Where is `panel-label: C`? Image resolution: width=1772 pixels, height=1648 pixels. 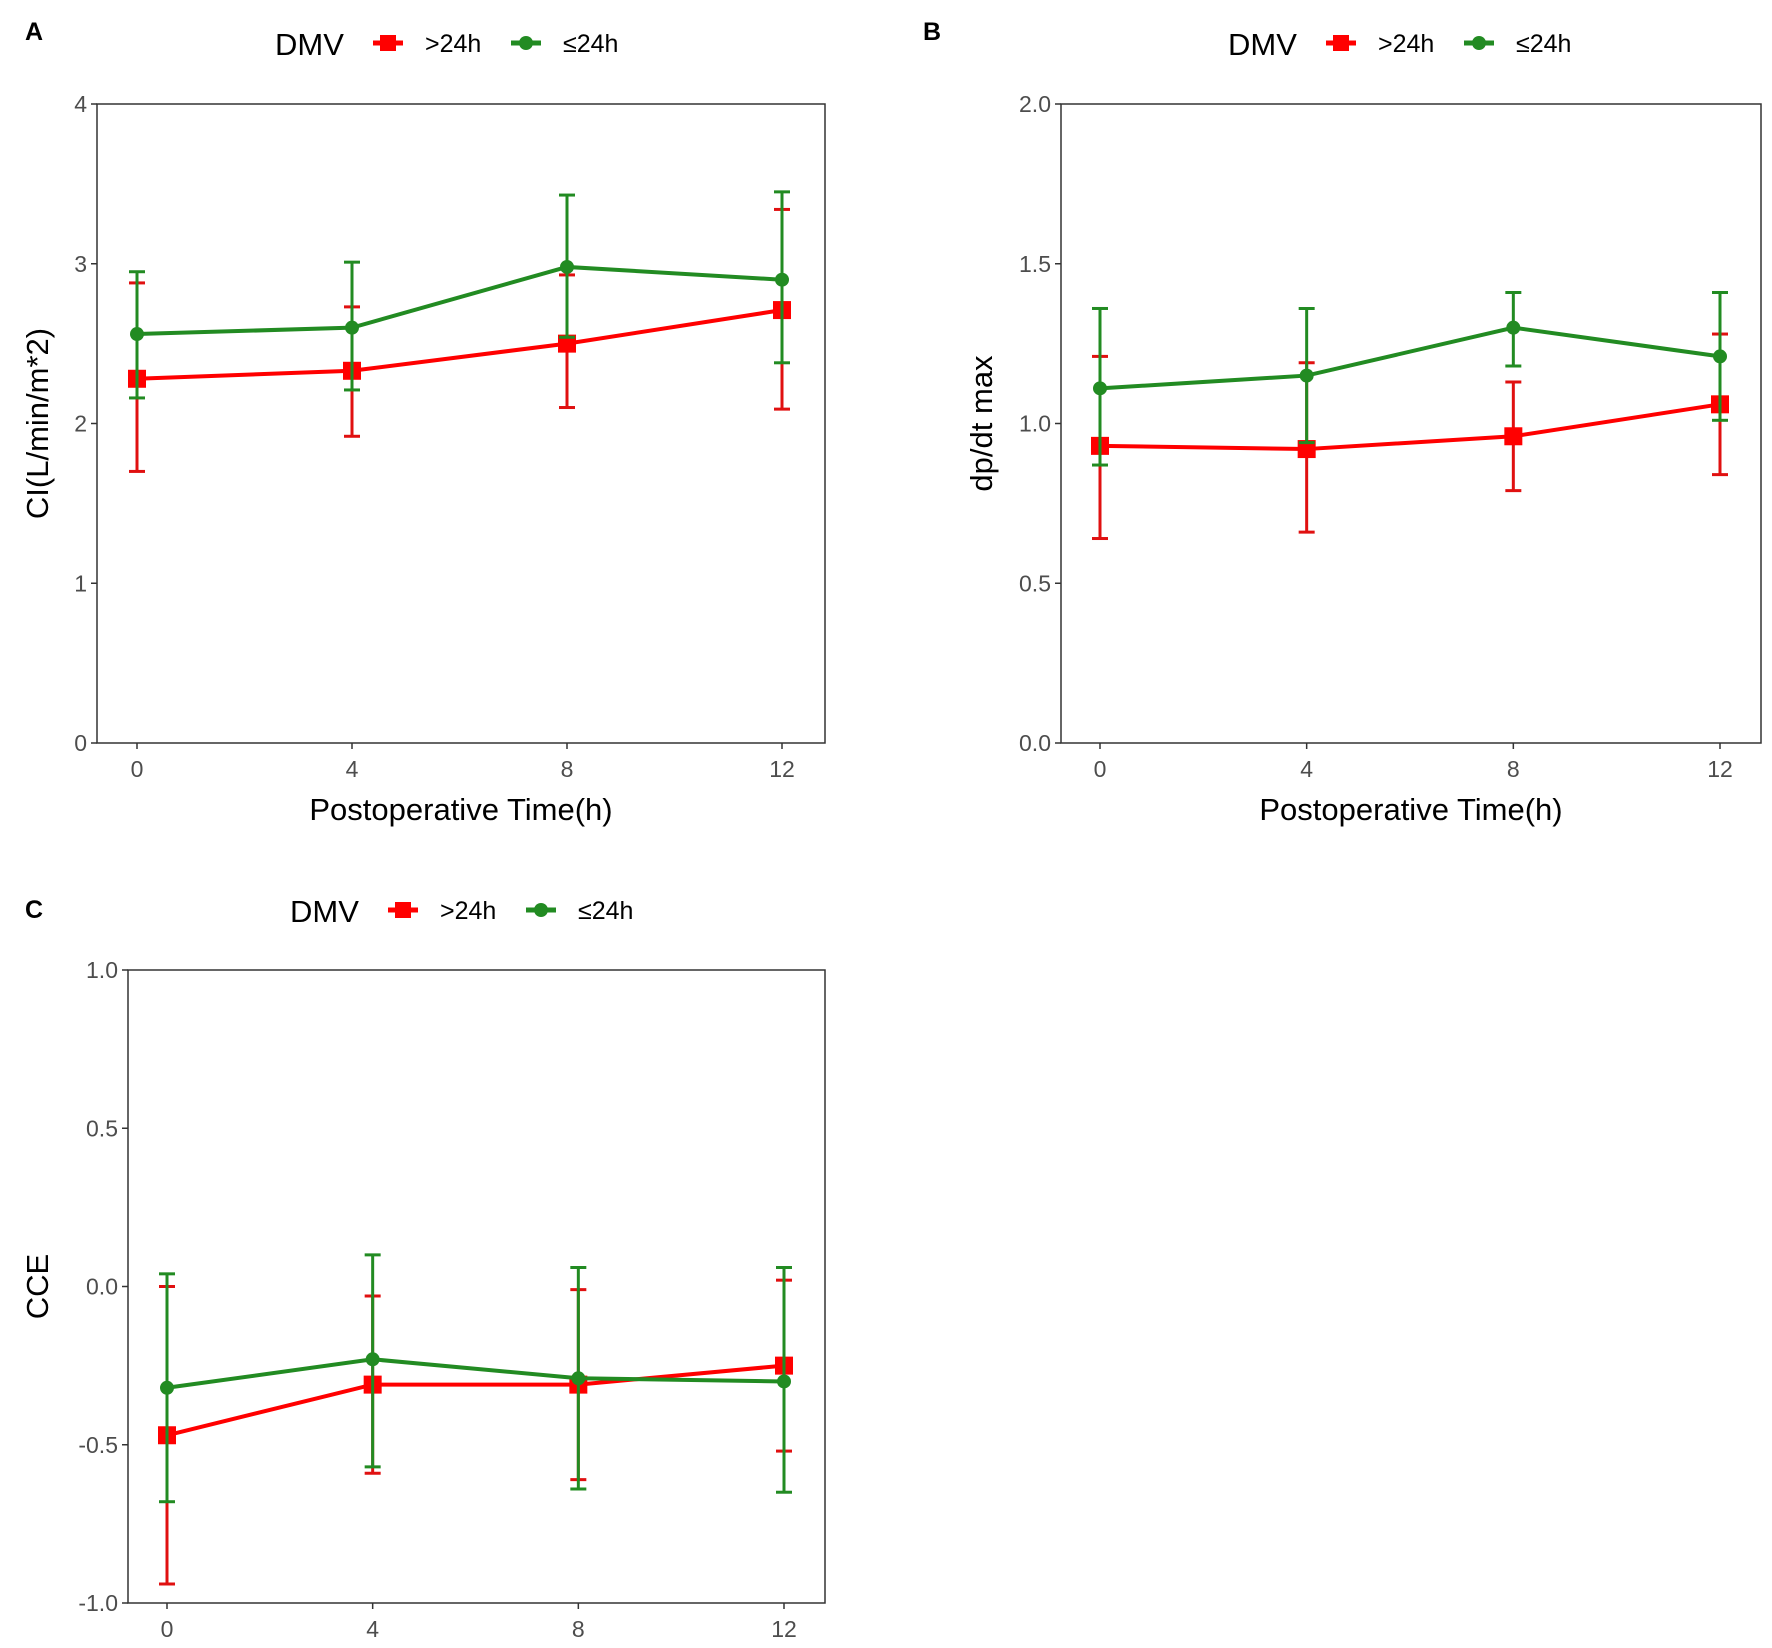 panel-label: C is located at coordinates (34, 910).